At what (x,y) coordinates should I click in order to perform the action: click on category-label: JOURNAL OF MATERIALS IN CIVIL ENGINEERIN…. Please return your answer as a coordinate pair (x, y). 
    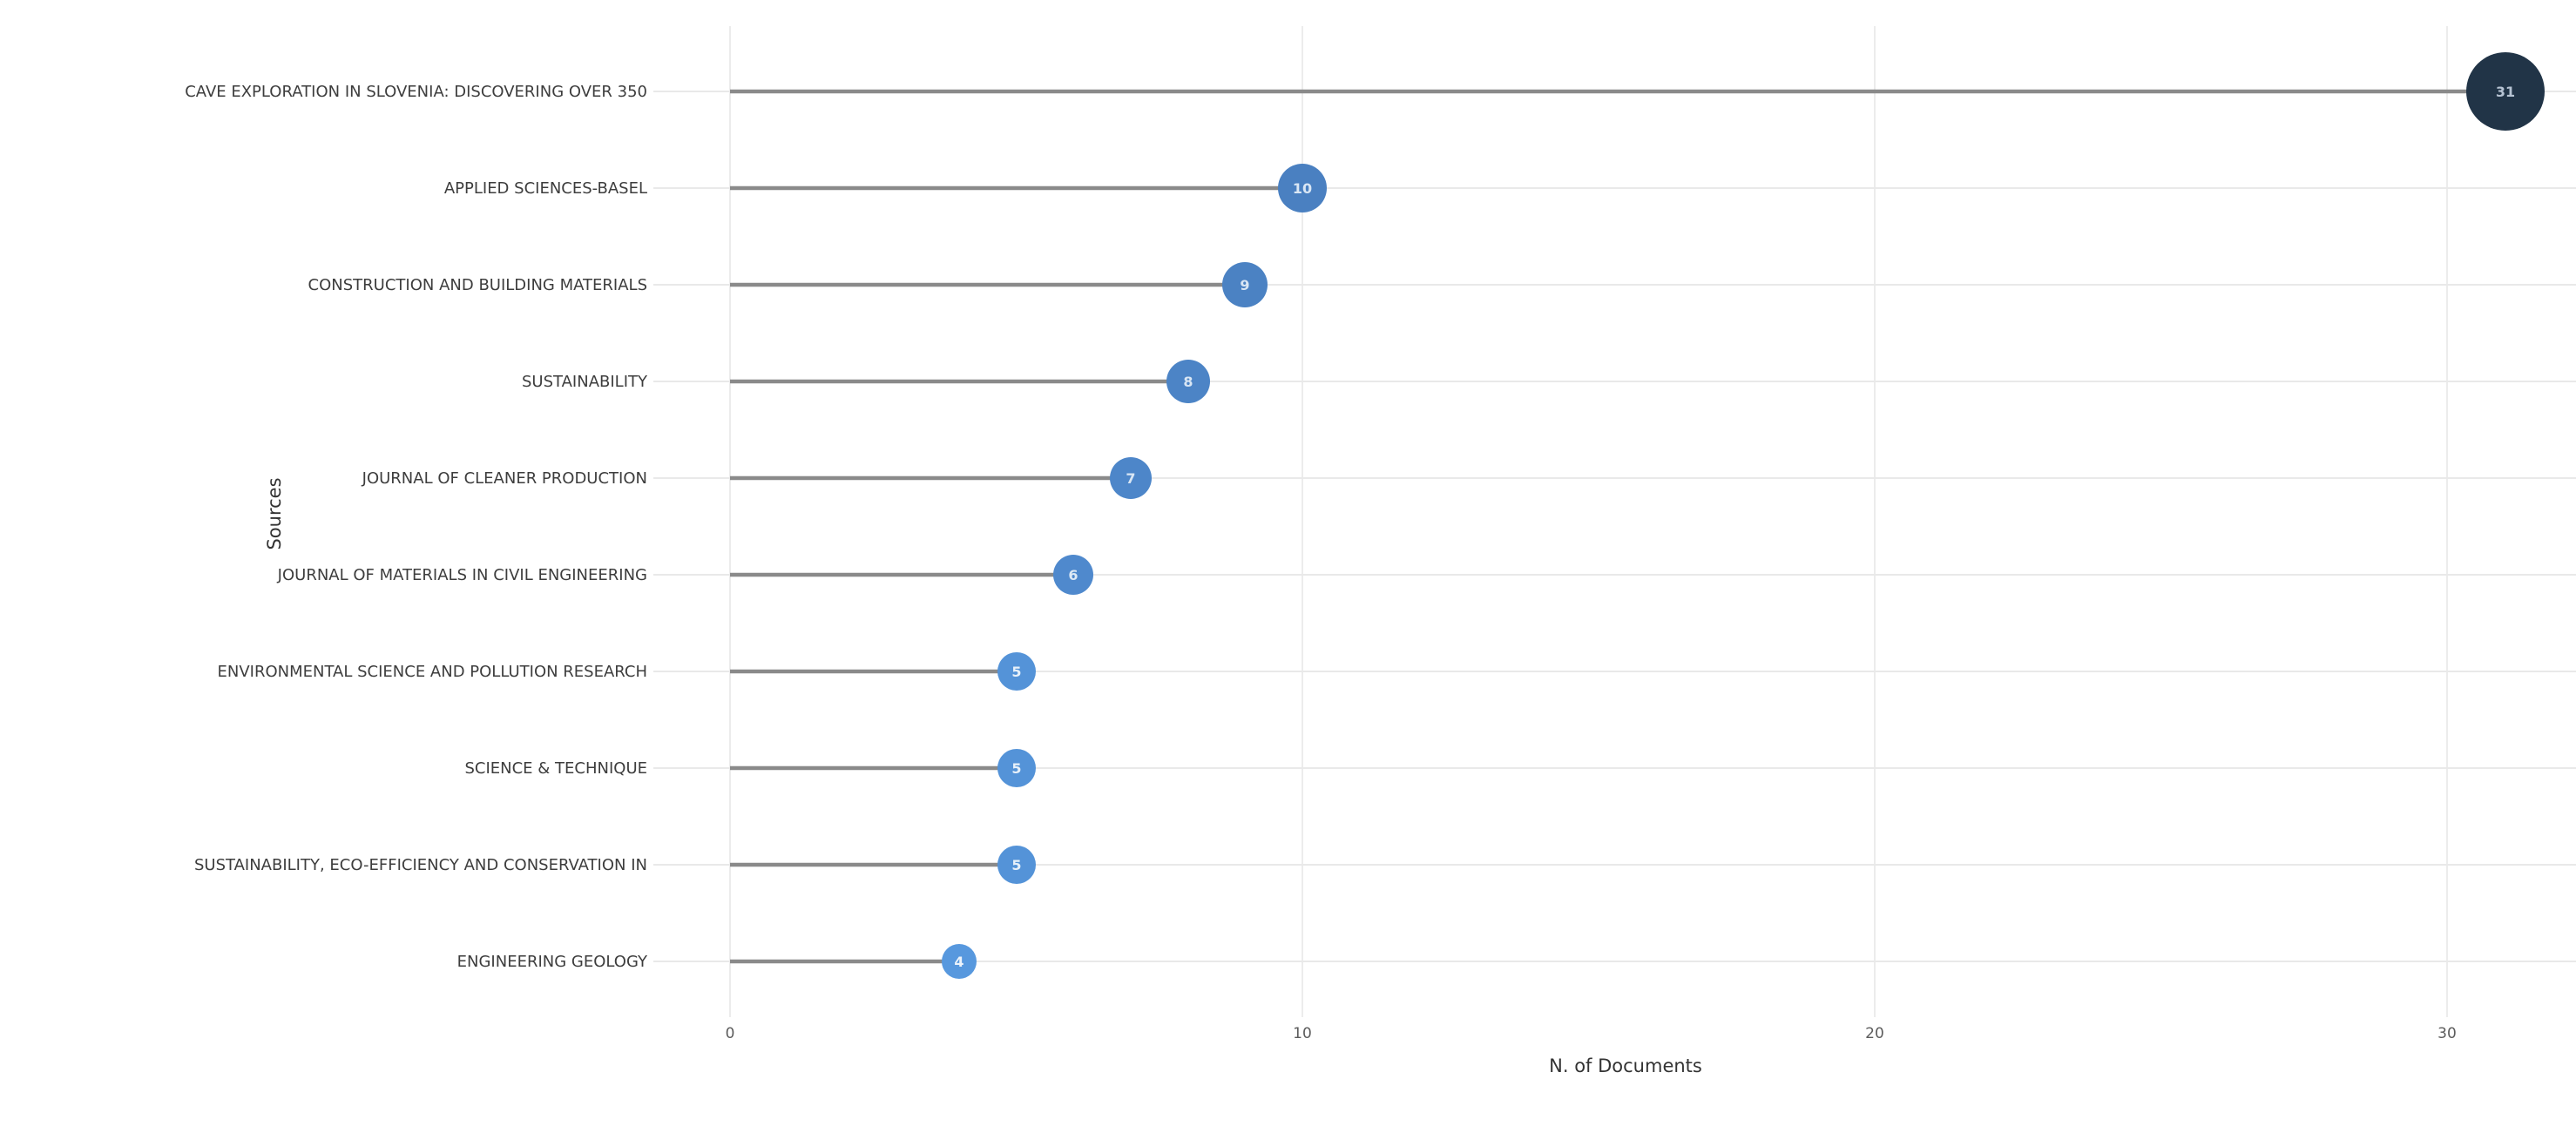
    Looking at the image, I should click on (462, 575).